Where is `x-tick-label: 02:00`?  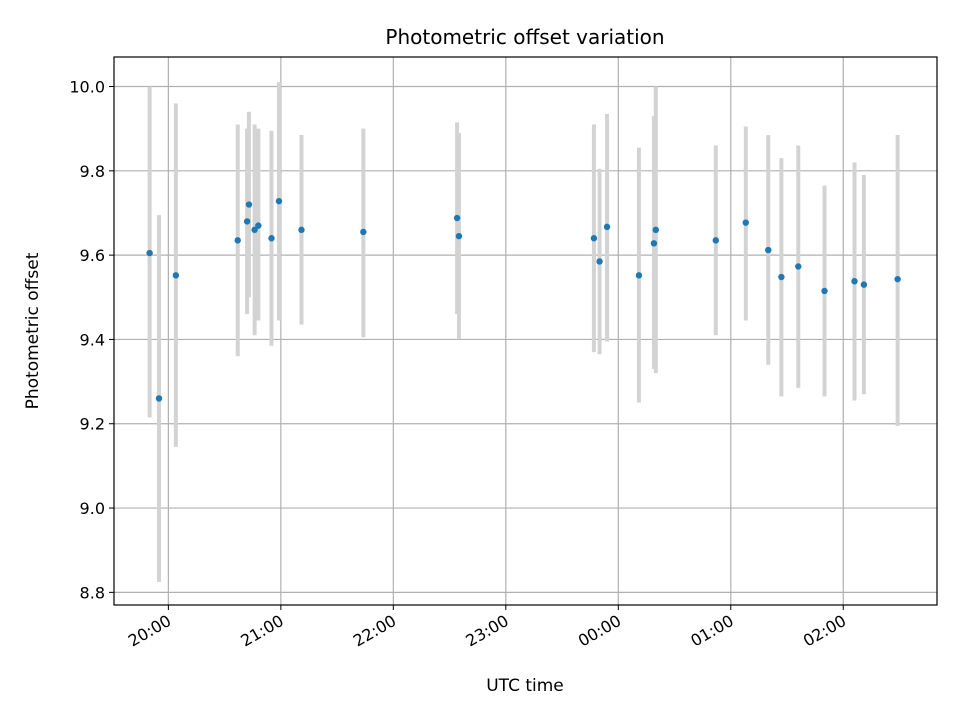
x-tick-label: 02:00 is located at coordinates (824, 631).